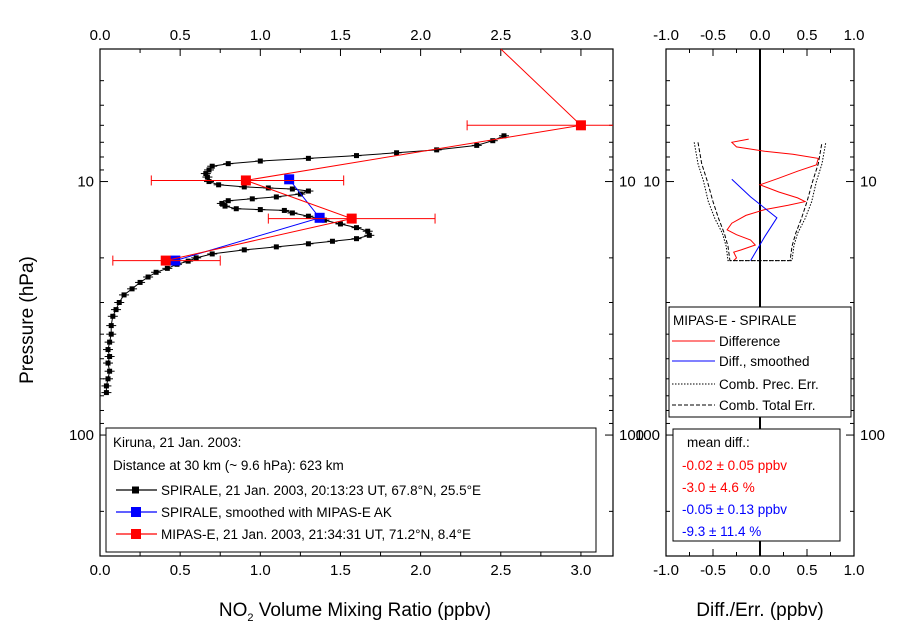 Image resolution: width=910 pixels, height=634 pixels. I want to click on diff-x-tick-label-bottom: 1.0, so click(854, 570).